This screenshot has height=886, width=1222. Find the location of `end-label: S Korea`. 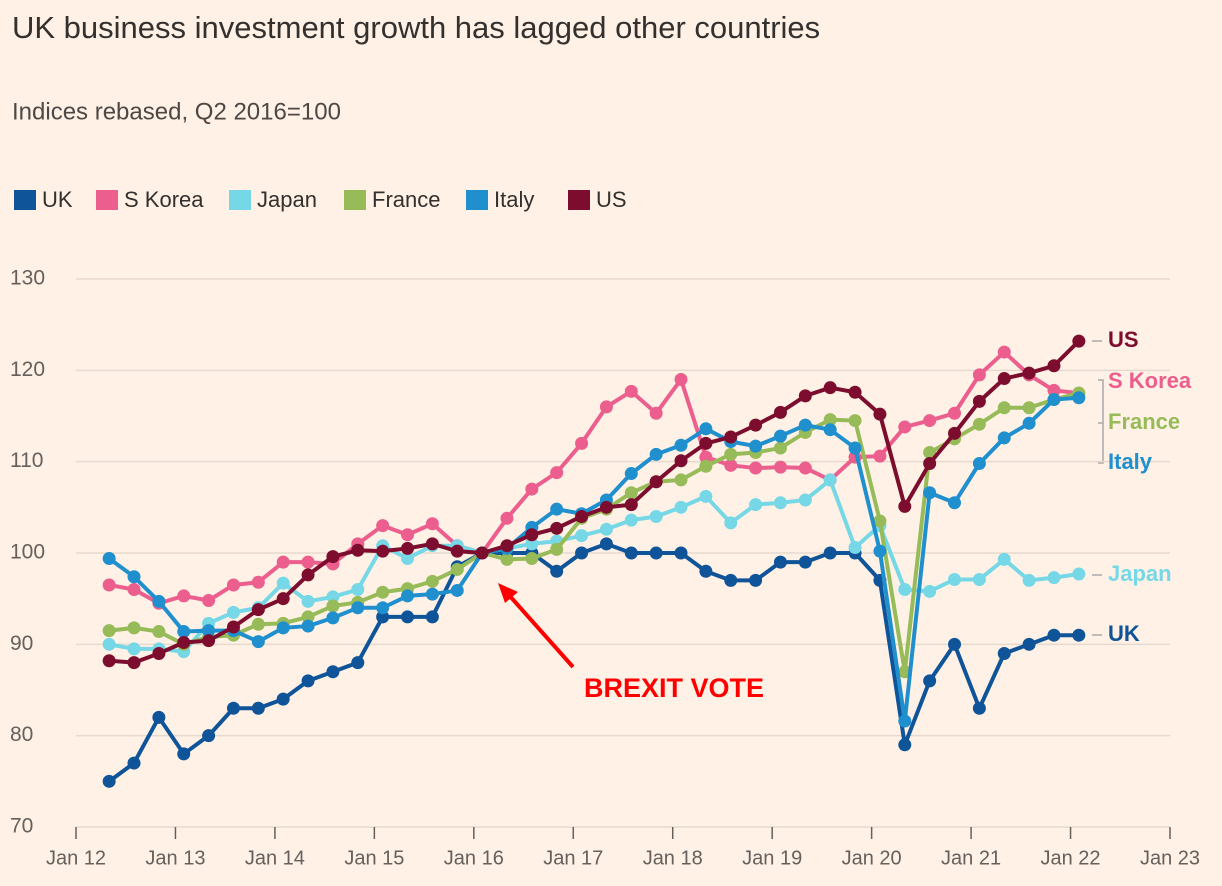

end-label: S Korea is located at coordinates (1150, 380).